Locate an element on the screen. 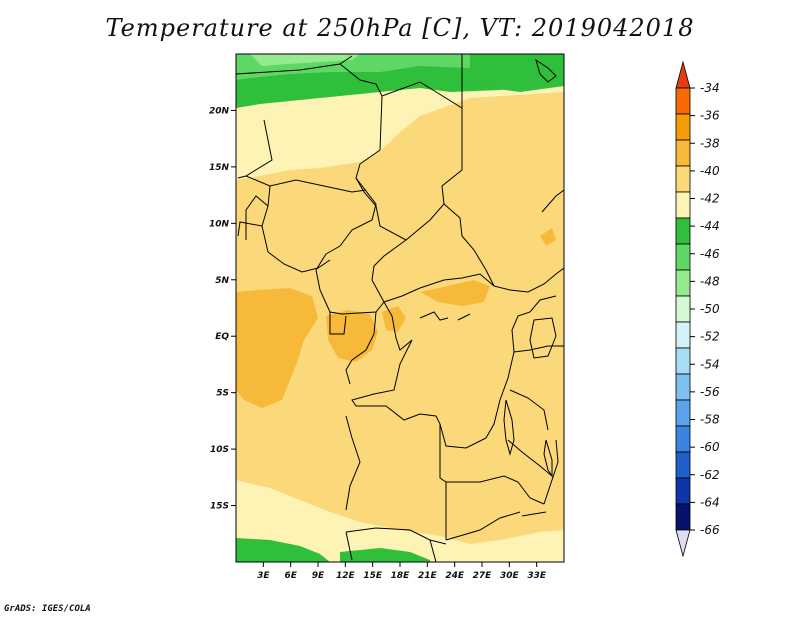  y-tick-label: 5S is located at coordinates (222, 394).